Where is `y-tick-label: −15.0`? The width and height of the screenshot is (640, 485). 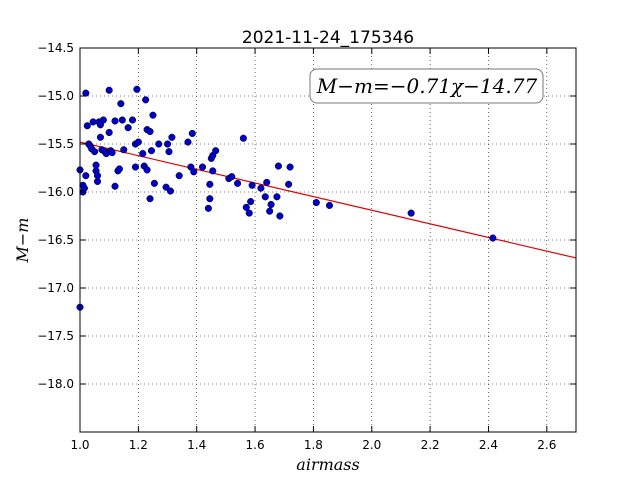
y-tick-label: −15.0 is located at coordinates (55, 96).